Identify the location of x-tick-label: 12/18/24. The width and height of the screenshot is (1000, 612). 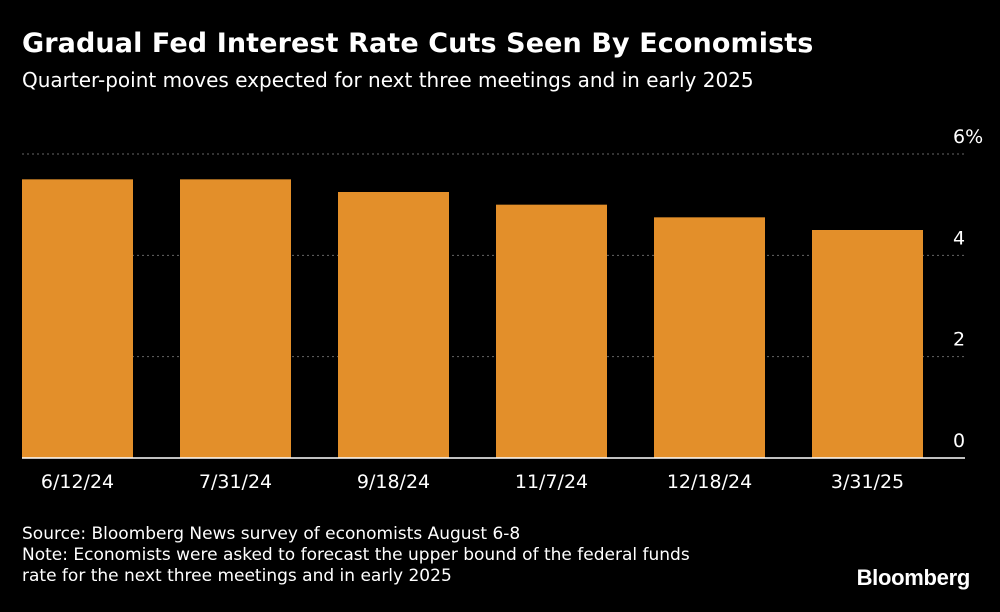
(709, 482).